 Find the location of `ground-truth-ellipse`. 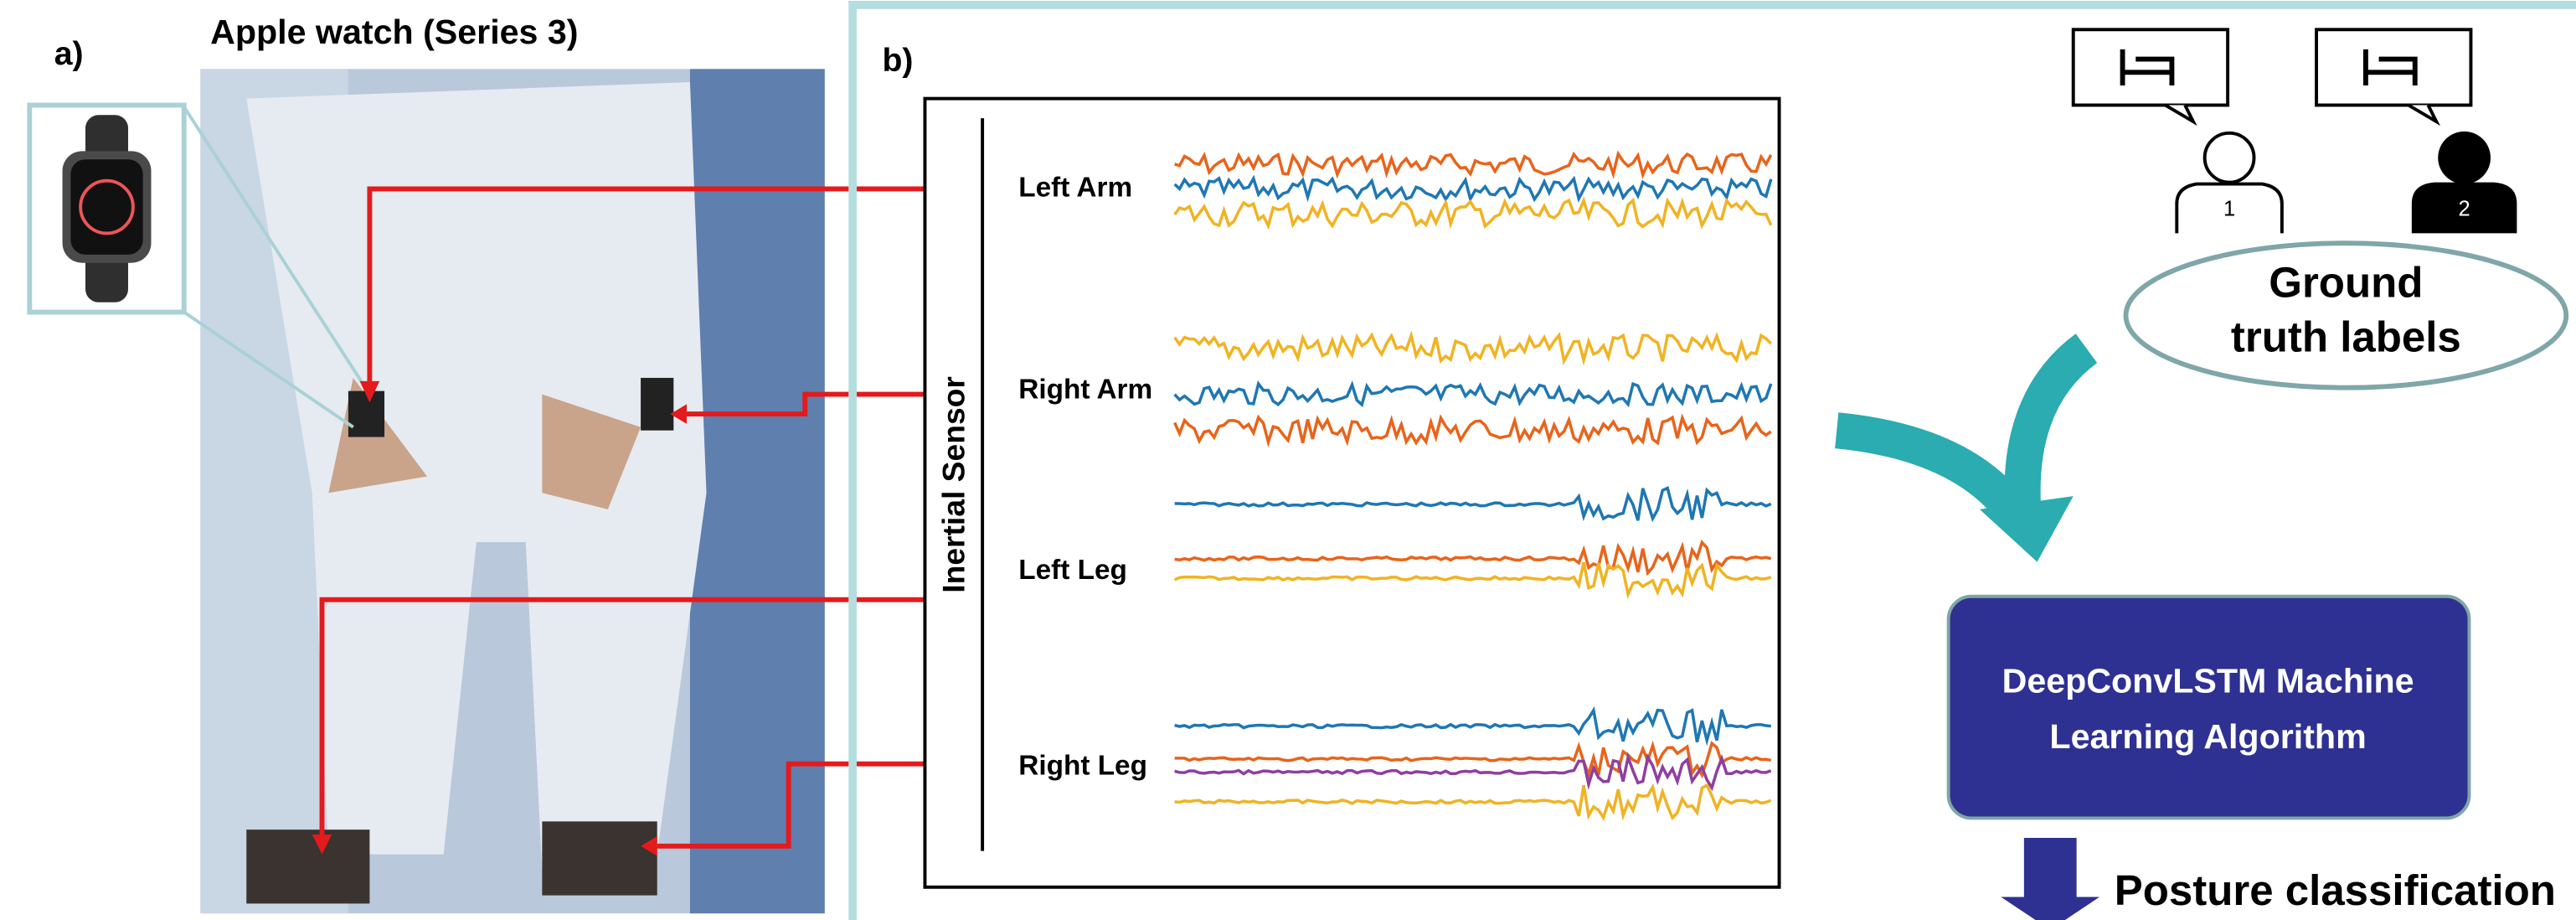

ground-truth-ellipse is located at coordinates (2346, 315).